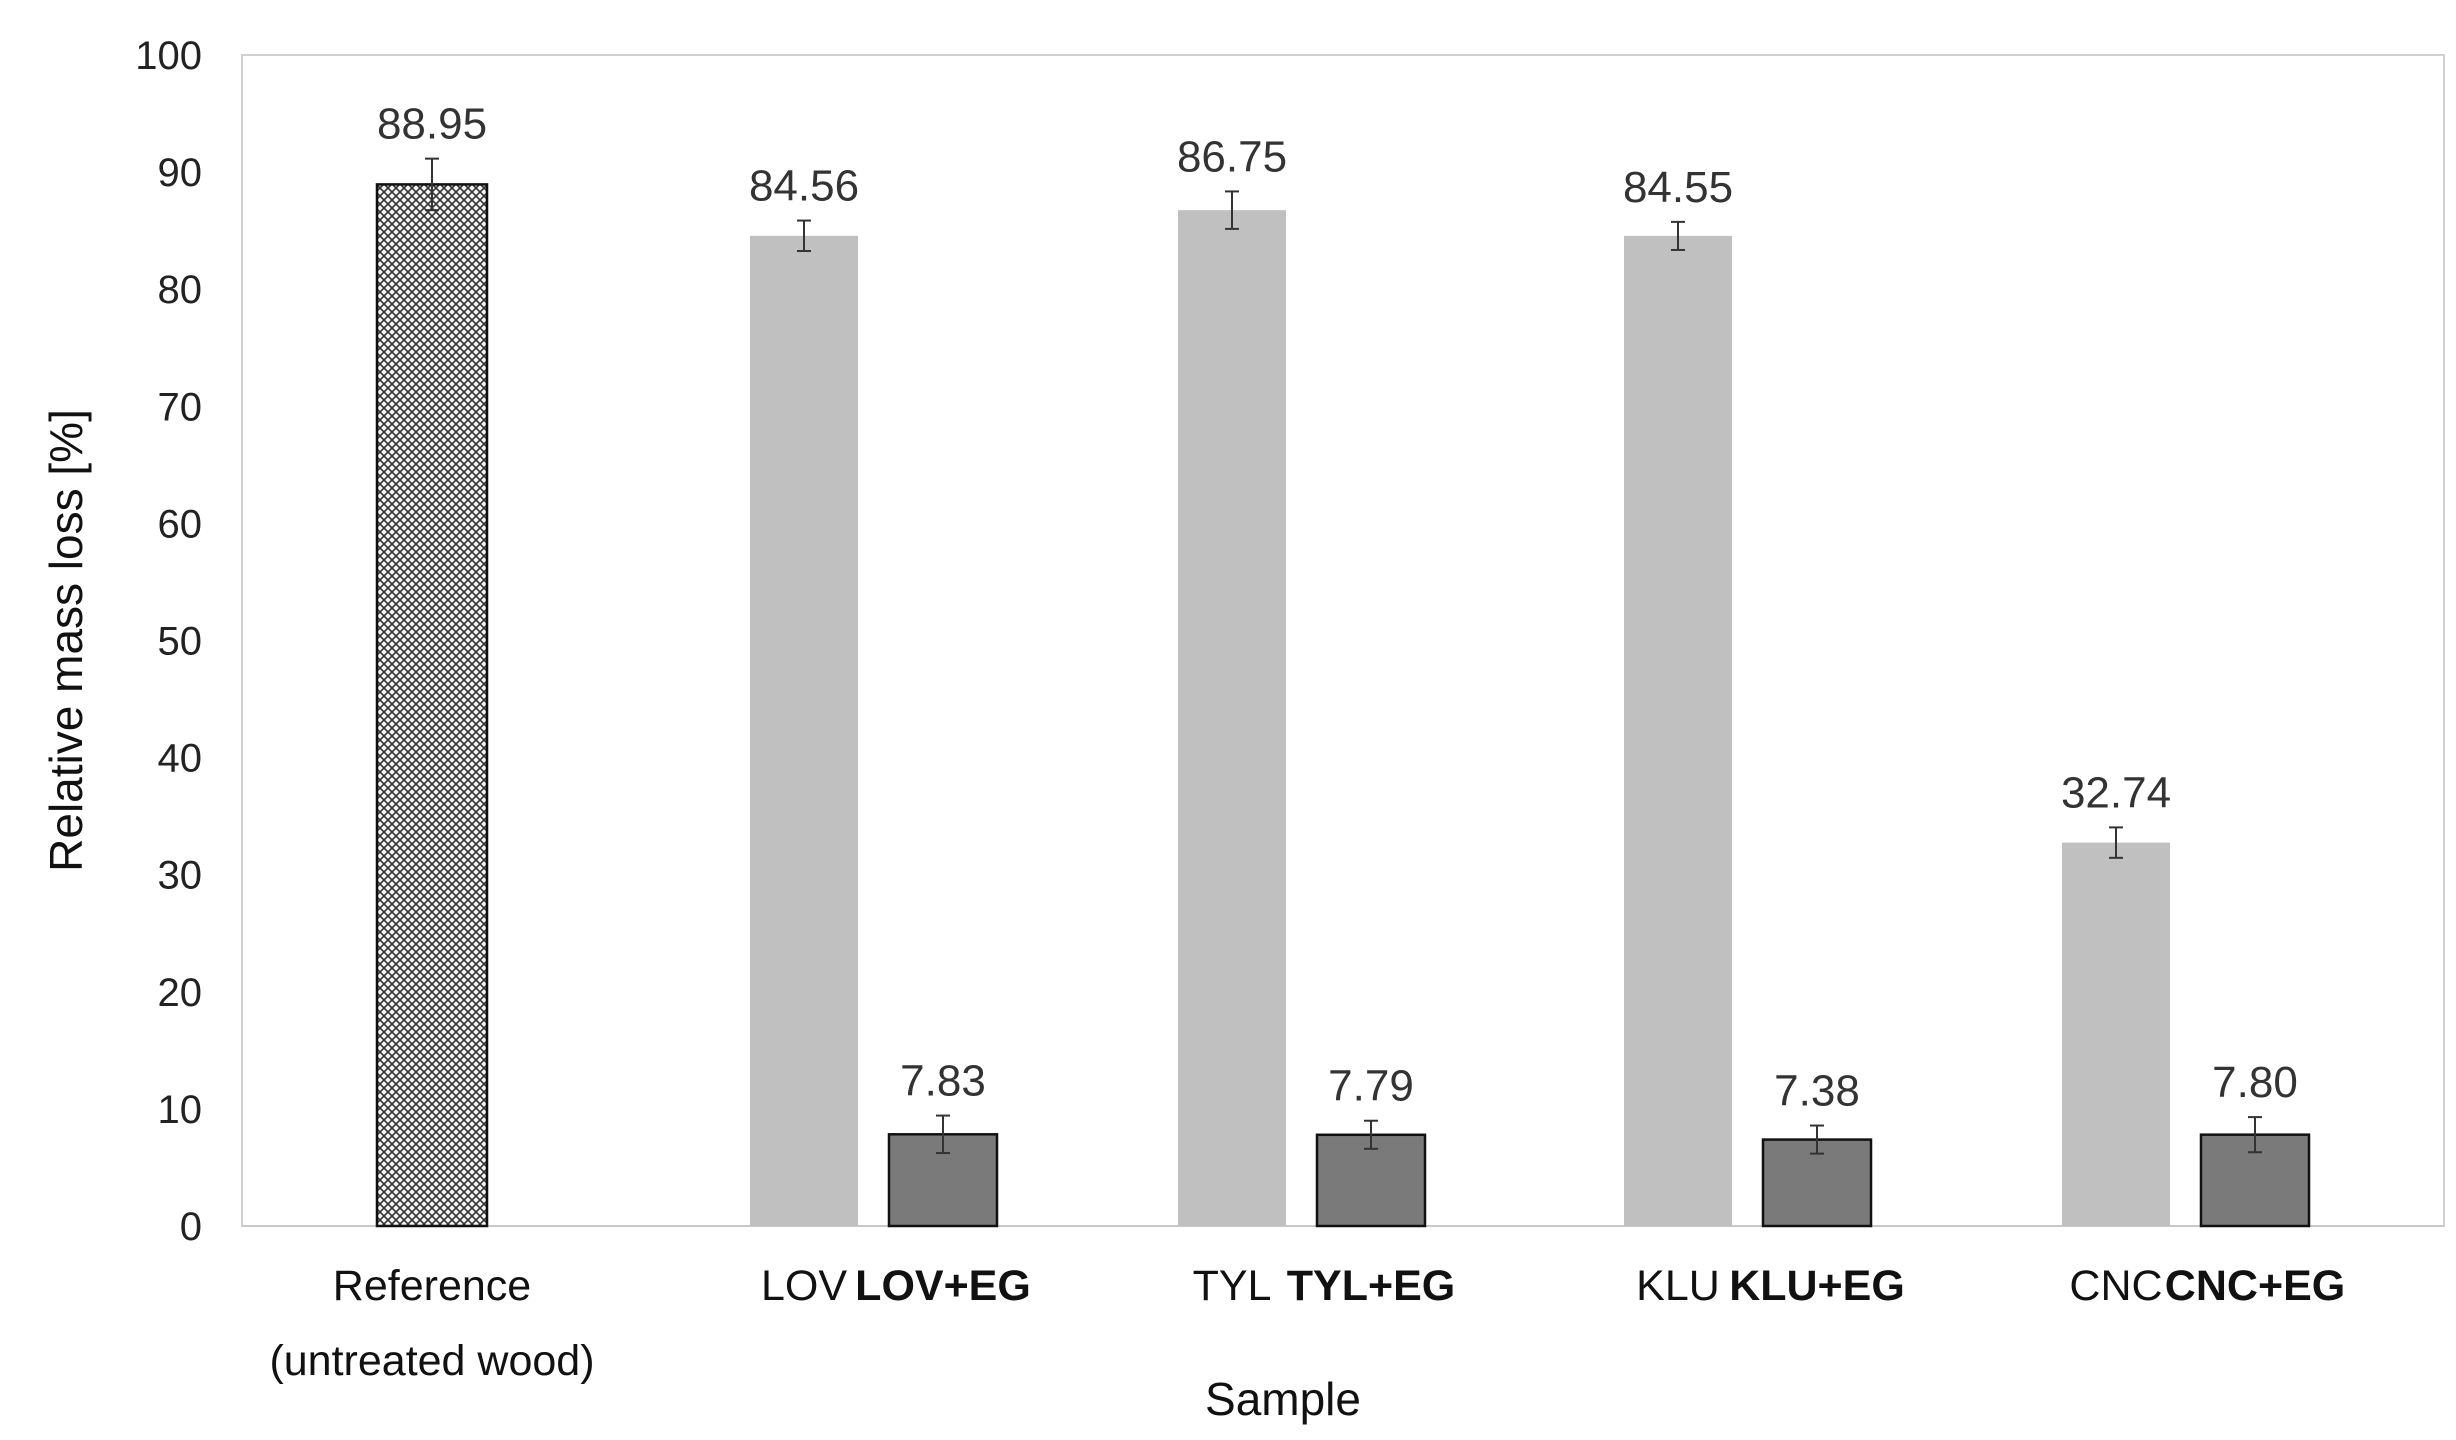  Describe the element at coordinates (1232, 156) in the screenshot. I see `data-label: 86.75` at that location.